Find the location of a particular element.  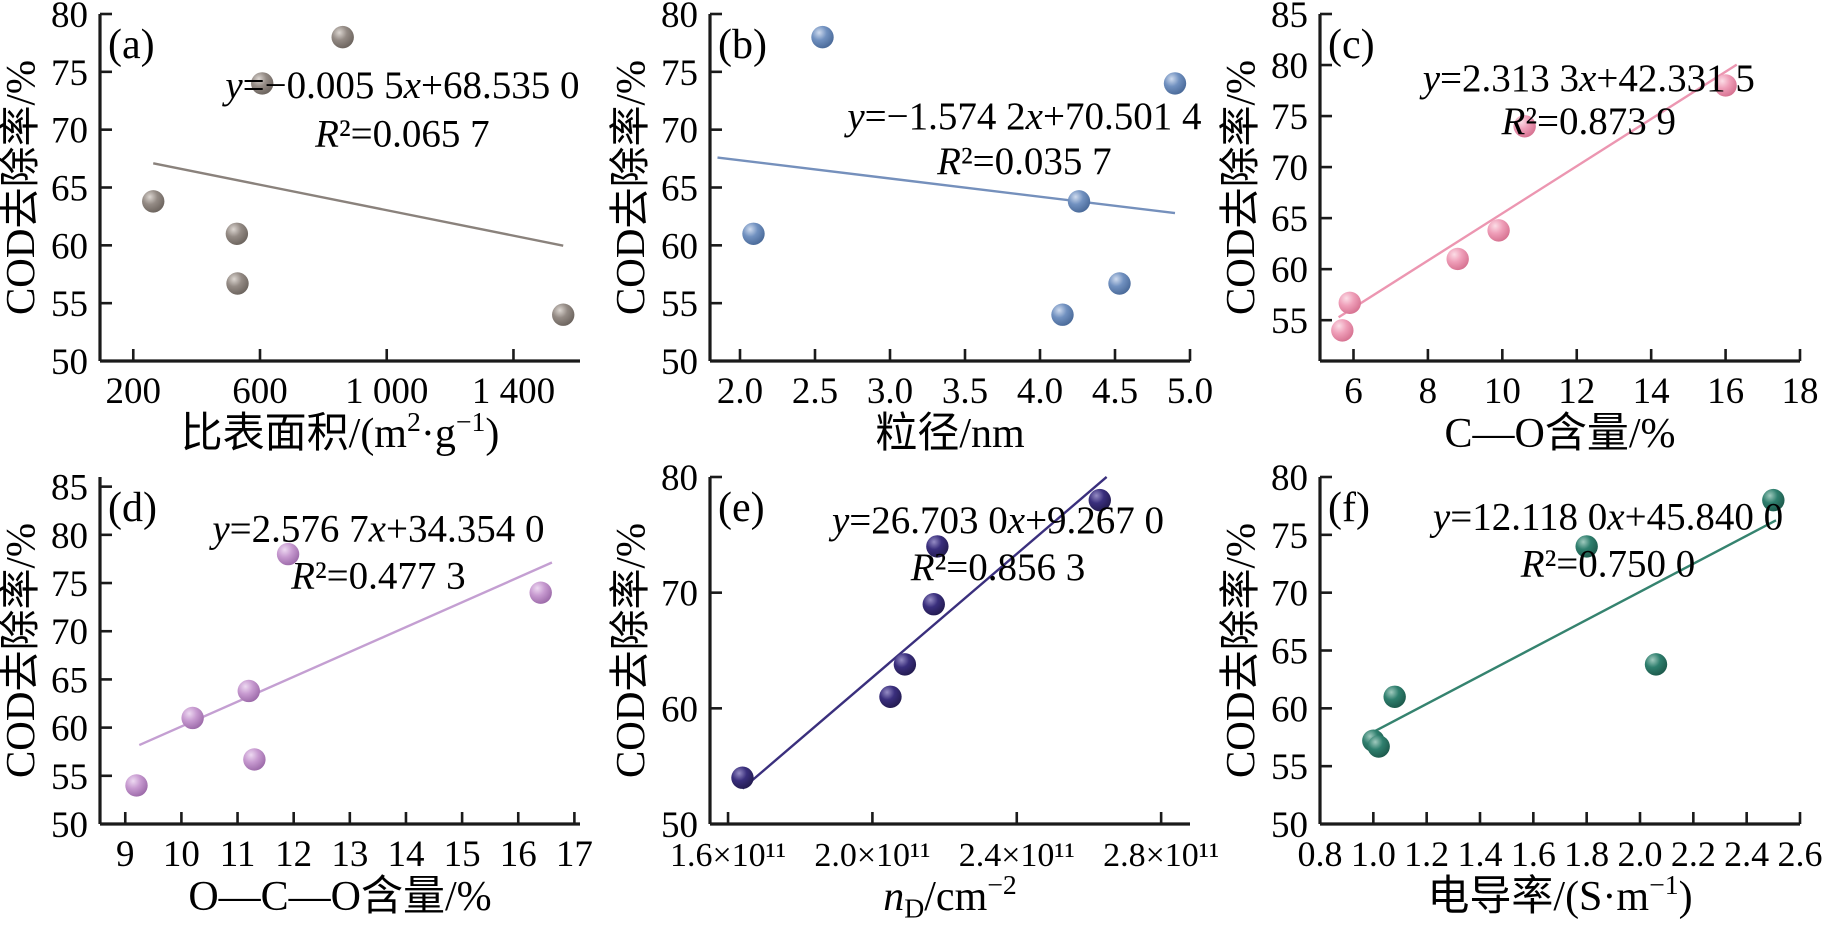

x-tick-label: 2.6 is located at coordinates (1800, 854).